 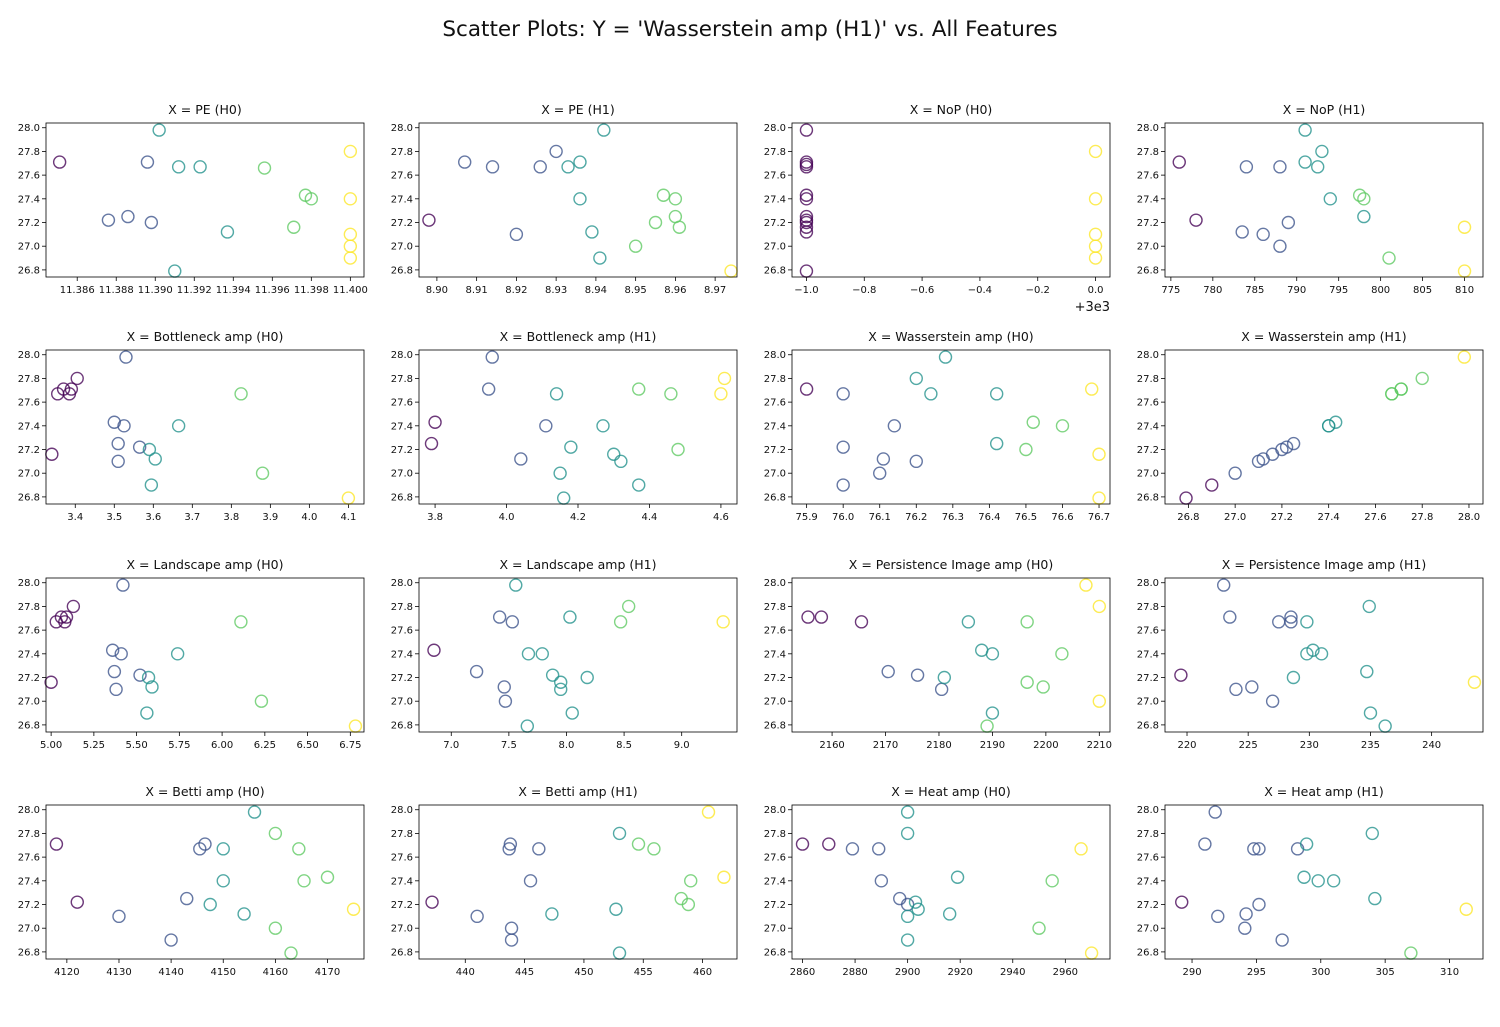 I want to click on x-tick-label: 4140, so click(x=170, y=972).